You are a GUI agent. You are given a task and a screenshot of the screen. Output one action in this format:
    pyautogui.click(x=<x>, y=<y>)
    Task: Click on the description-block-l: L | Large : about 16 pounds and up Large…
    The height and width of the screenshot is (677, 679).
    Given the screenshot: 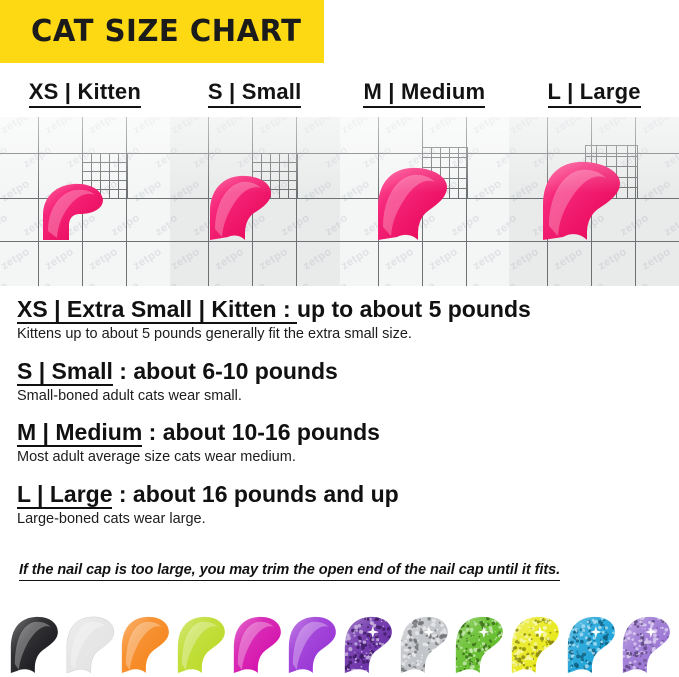 What is the action you would take?
    pyautogui.click(x=342, y=504)
    